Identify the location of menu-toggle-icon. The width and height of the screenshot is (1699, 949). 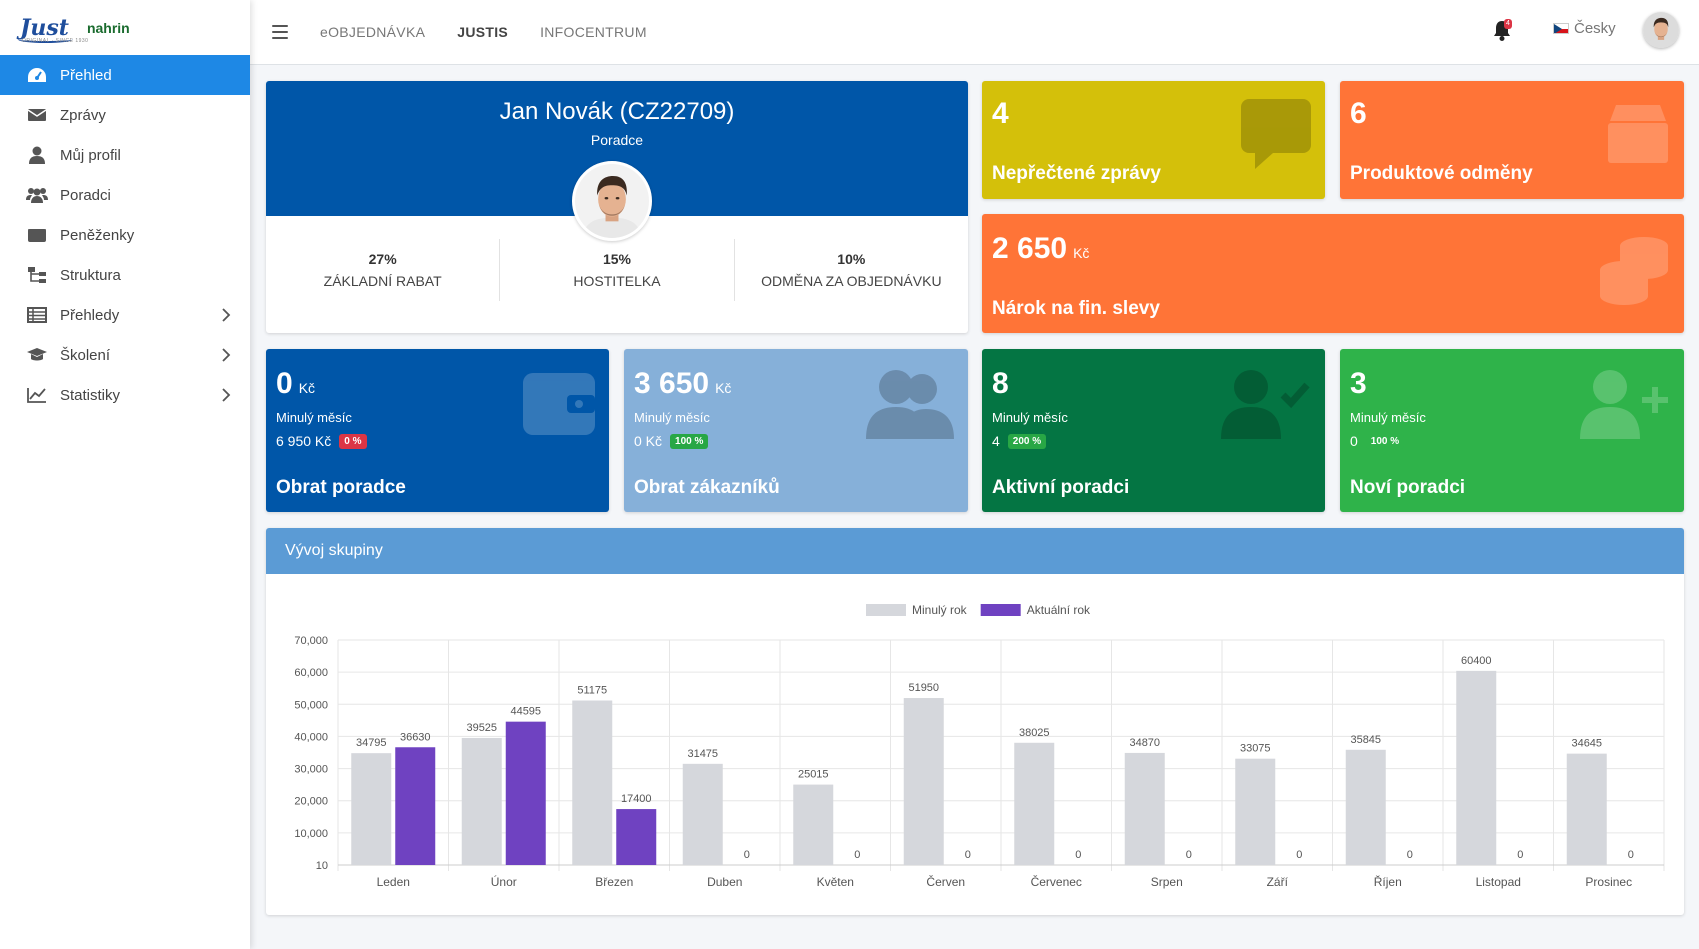
(280, 32).